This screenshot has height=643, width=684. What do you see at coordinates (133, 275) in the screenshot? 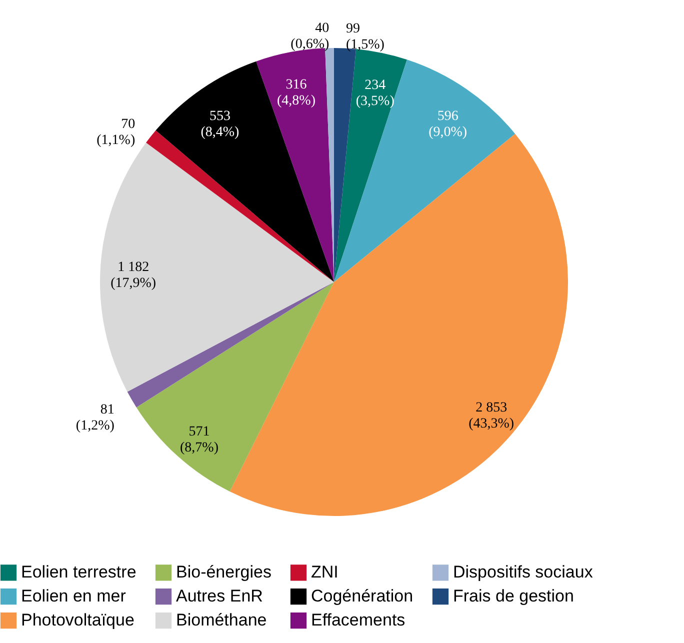
I see `data-label: 1 182 (17,9%)` at bounding box center [133, 275].